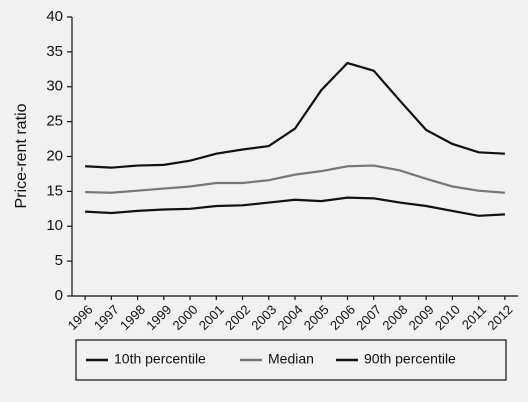  I want to click on x-tick-label: 2001, so click(211, 317).